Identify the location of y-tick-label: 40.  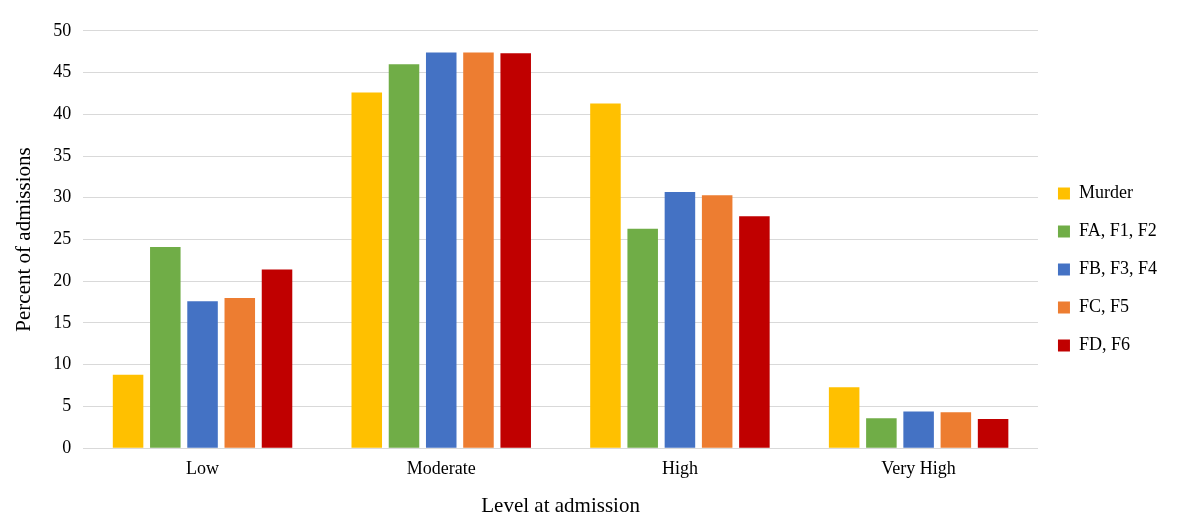
(62, 113).